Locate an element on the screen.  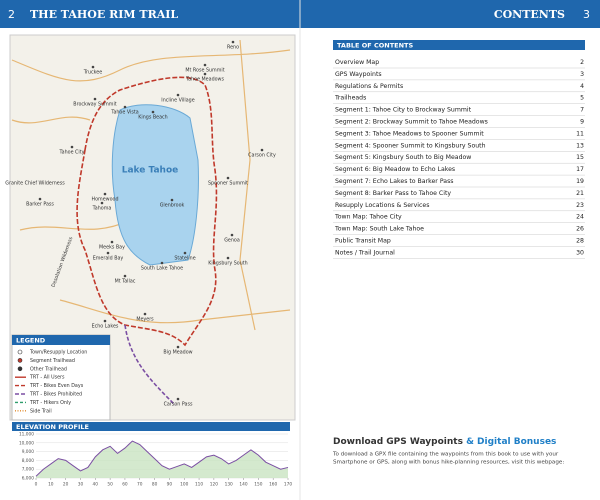
toc-page: 28 is located at coordinates (580, 241).